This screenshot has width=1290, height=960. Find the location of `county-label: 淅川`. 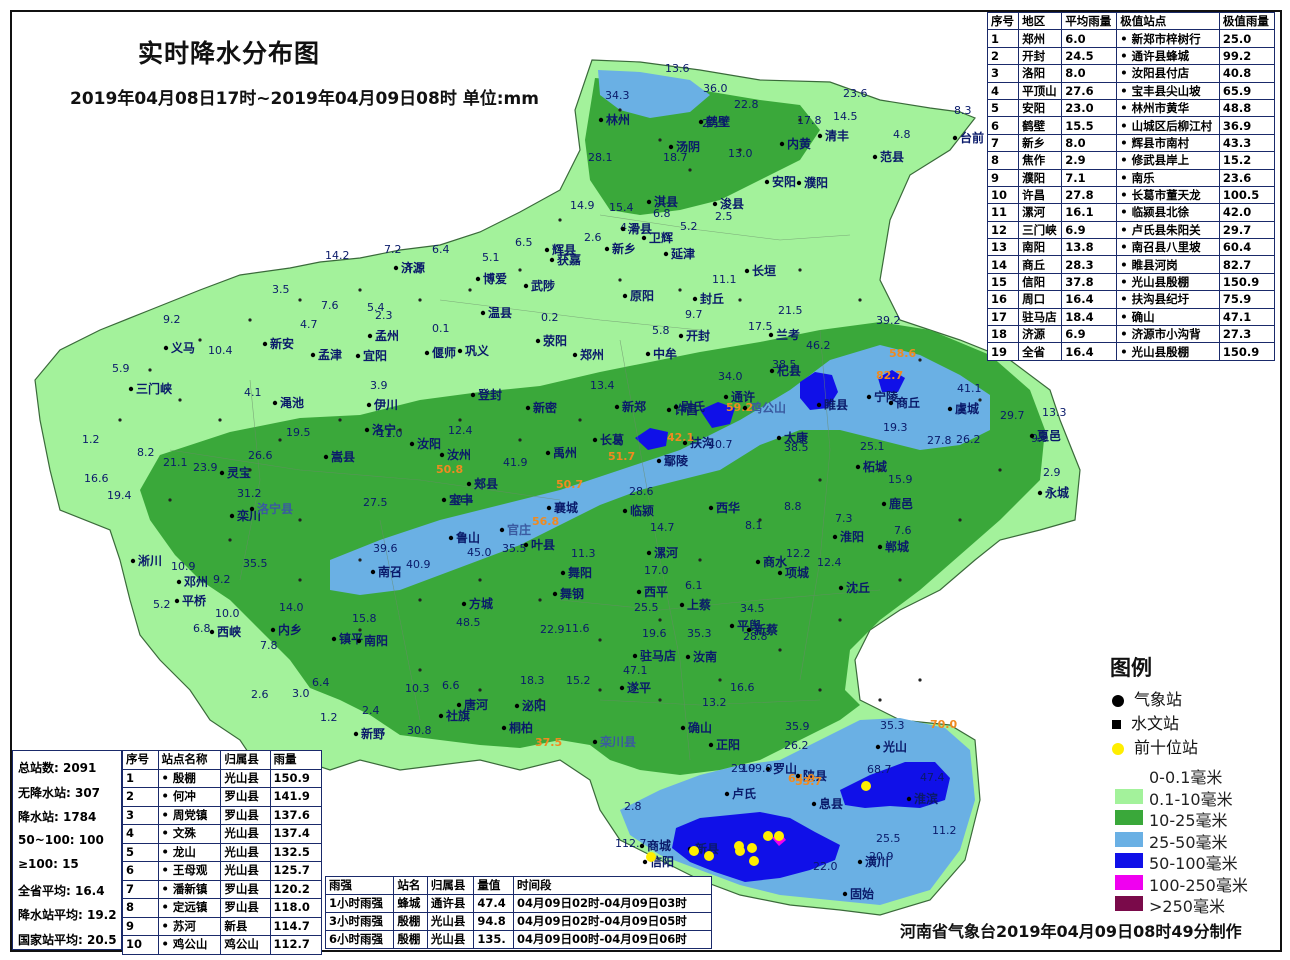

county-label: 淅川 is located at coordinates (150, 560).